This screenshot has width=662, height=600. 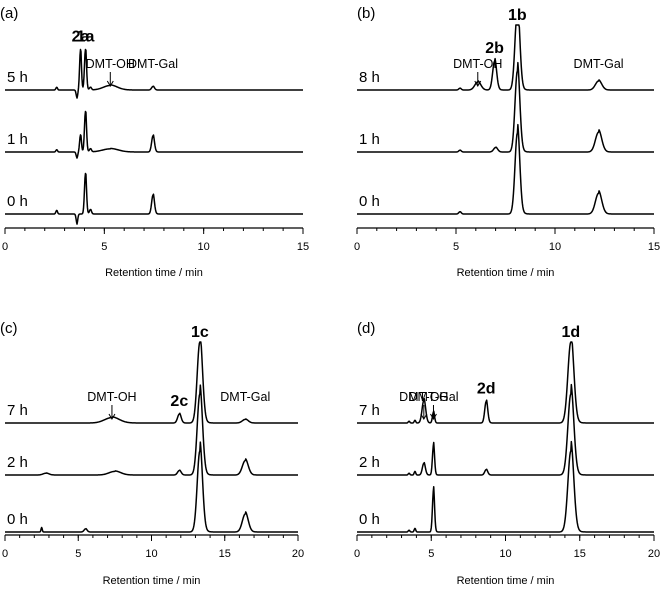 I want to click on peak-label: 2a, so click(x=81, y=37).